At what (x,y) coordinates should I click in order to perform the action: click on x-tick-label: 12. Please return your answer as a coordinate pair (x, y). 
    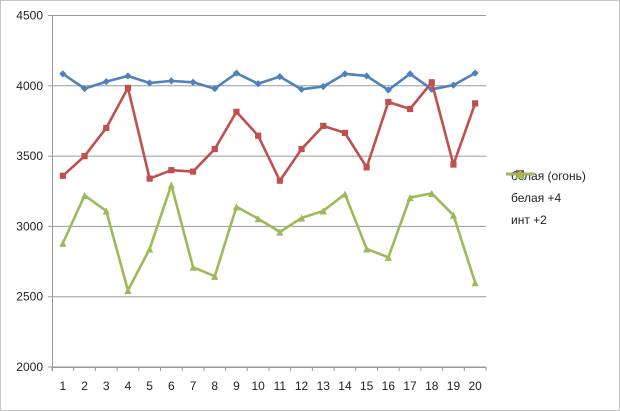
    Looking at the image, I should click on (302, 386).